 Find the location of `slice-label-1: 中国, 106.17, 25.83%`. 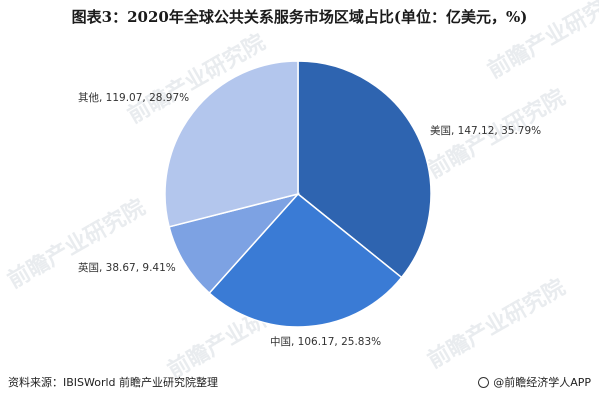

slice-label-1: 中国, 106.17, 25.83% is located at coordinates (325, 341).